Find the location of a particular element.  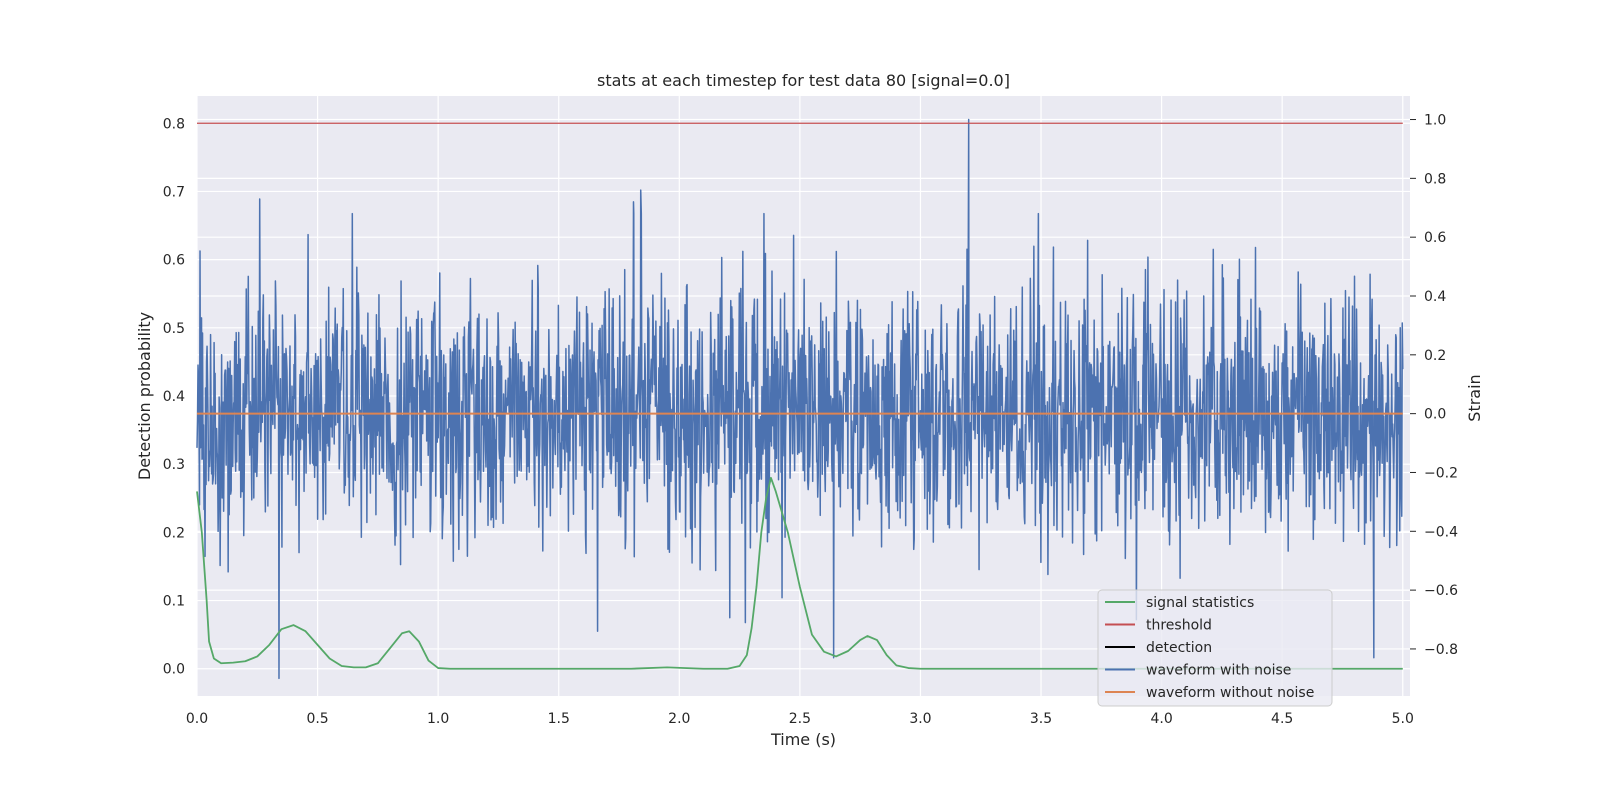

x-tick-label: 0.0 is located at coordinates (197, 719).